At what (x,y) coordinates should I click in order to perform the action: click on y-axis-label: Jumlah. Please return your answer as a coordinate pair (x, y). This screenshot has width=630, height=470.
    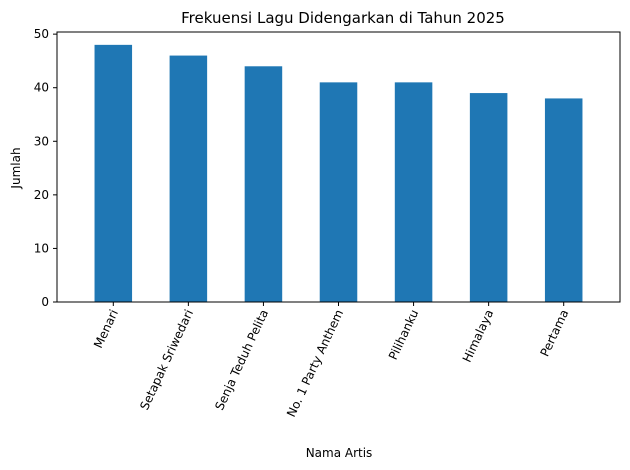
    Looking at the image, I should click on (16, 168).